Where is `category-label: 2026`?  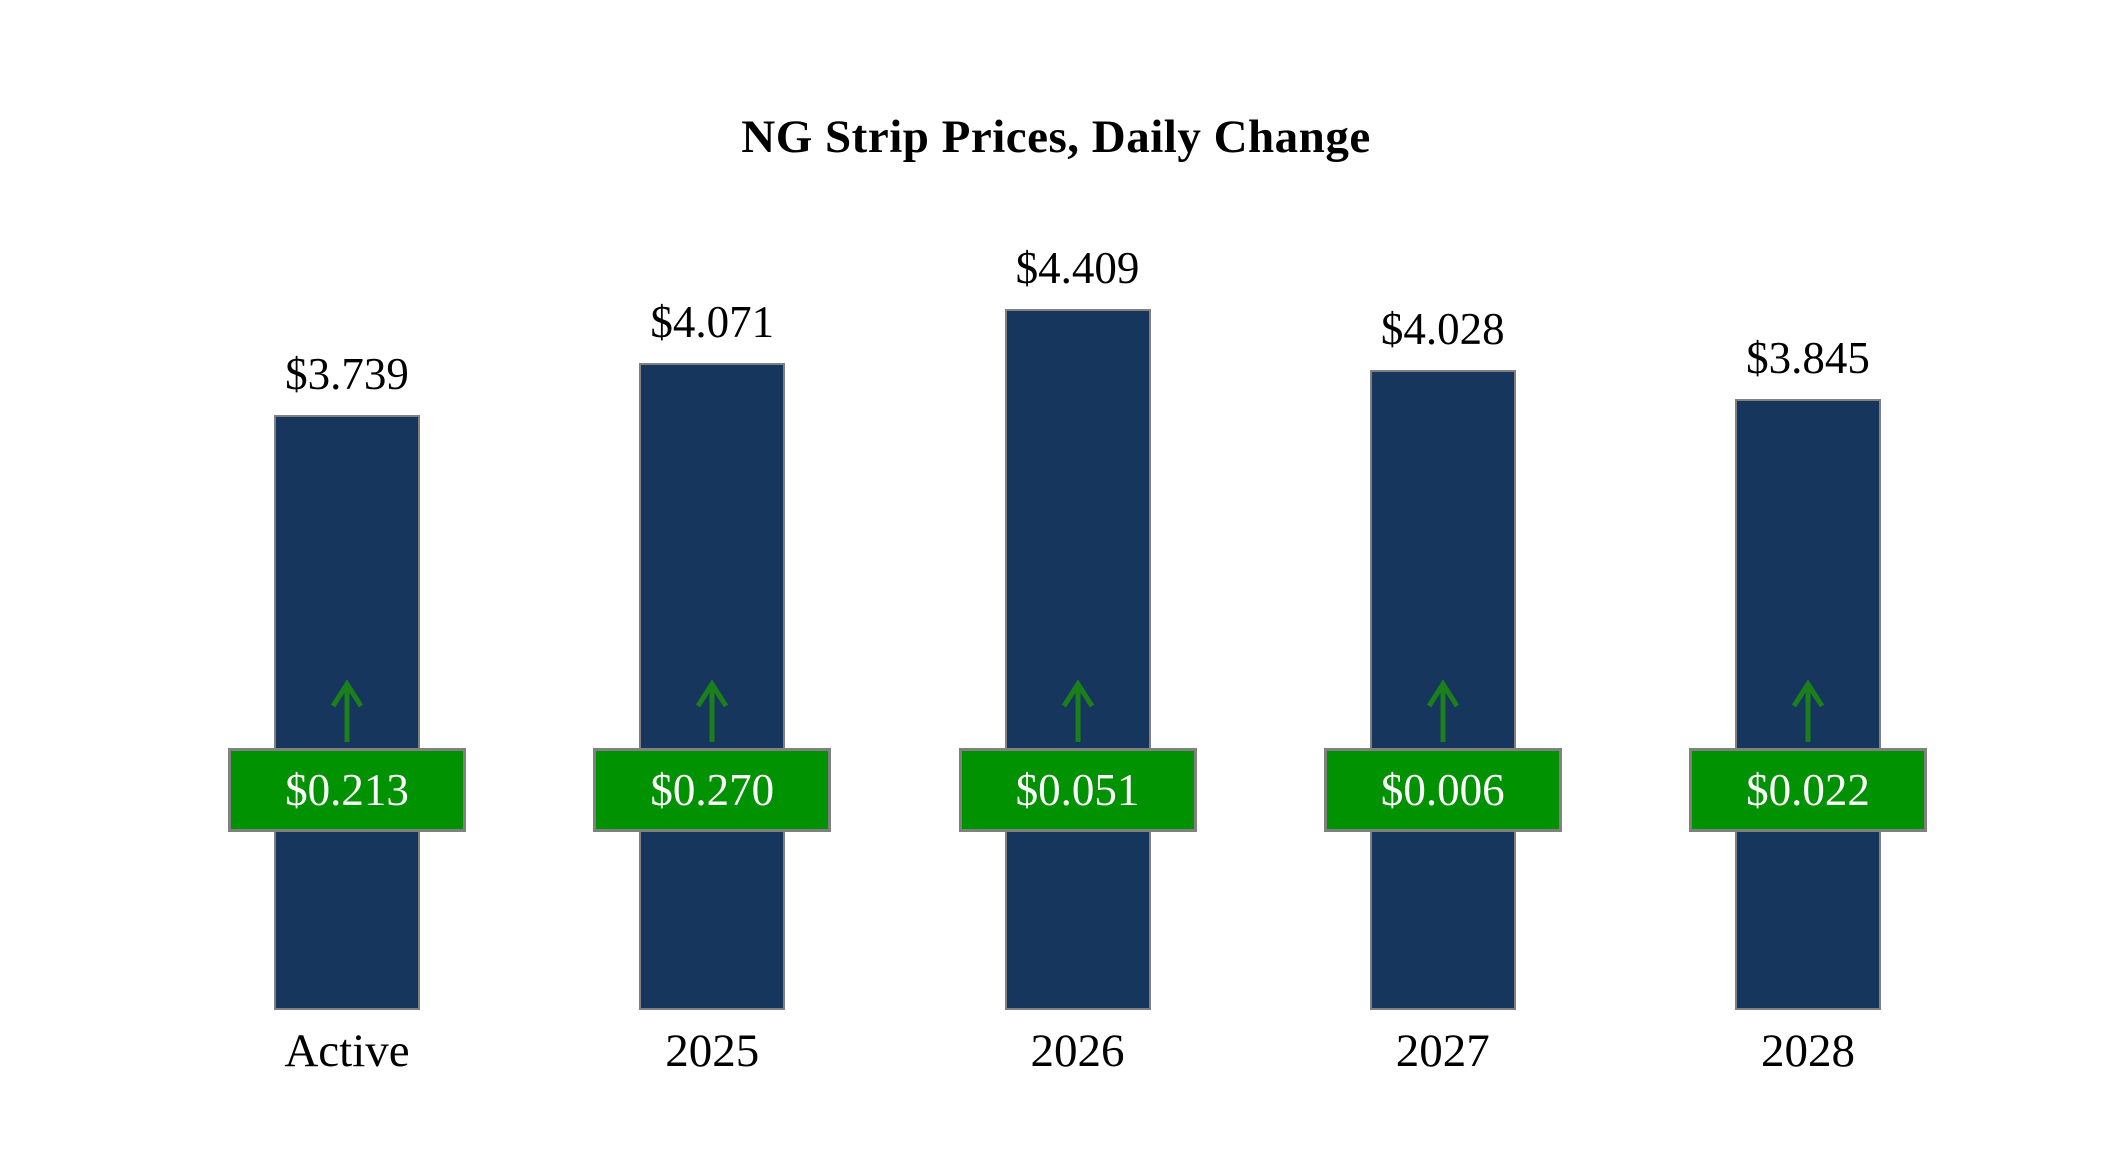
category-label: 2026 is located at coordinates (1077, 1051).